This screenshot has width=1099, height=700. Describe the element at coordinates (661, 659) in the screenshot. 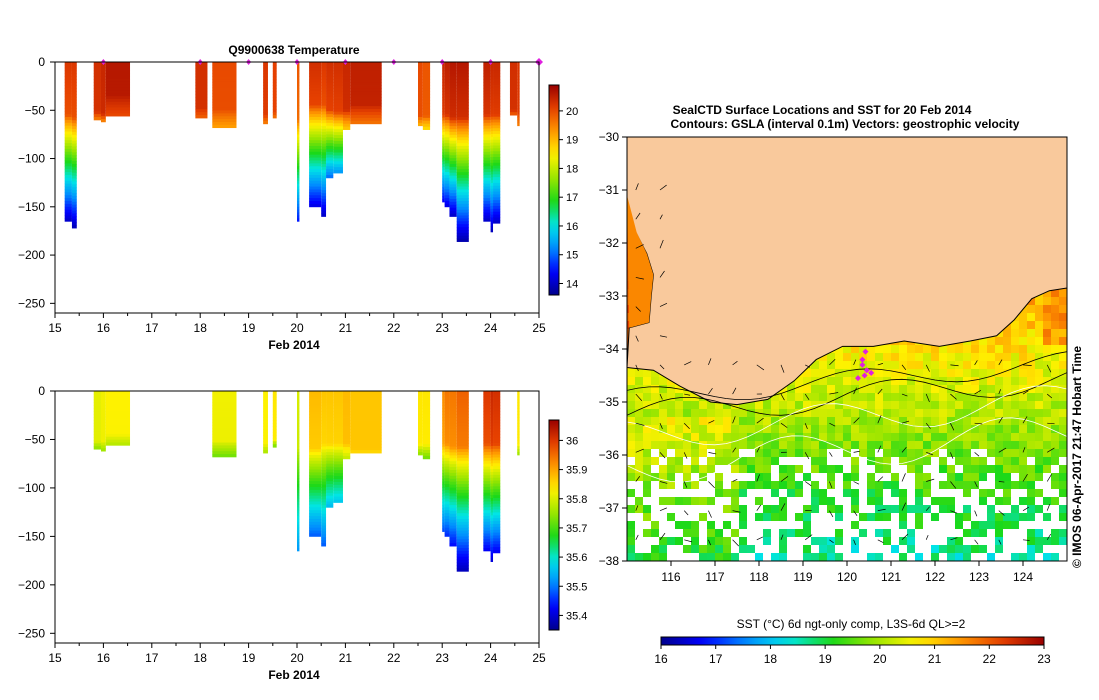

I see `sst-colorbar-tick-label: 16` at that location.